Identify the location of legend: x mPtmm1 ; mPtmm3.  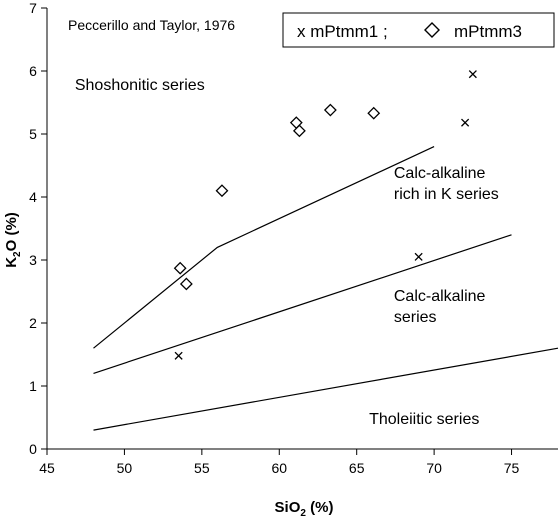
(418, 30).